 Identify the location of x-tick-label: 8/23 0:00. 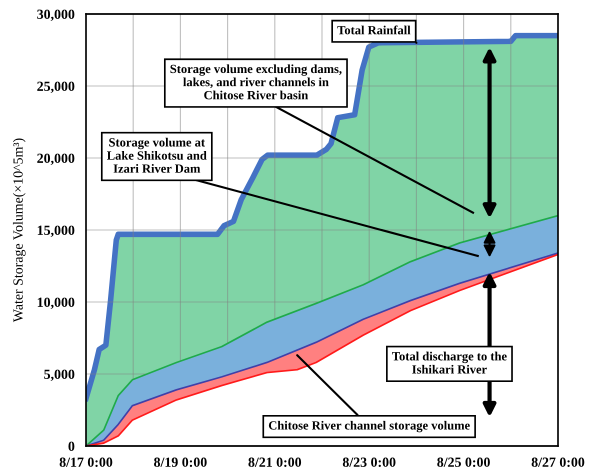
(369, 462).